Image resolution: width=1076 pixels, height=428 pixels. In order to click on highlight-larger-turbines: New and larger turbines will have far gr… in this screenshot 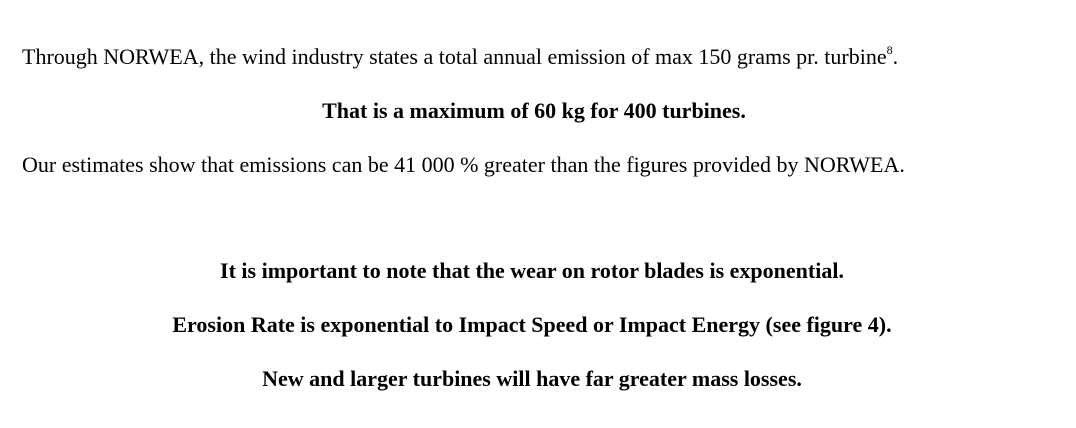, I will do `click(532, 378)`.